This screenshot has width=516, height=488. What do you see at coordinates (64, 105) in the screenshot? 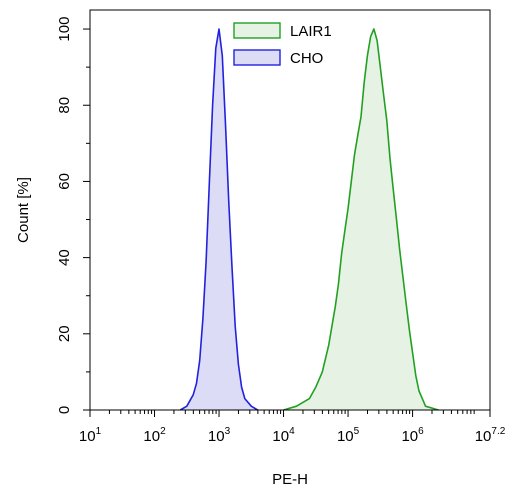
I see `y-tick-label: 80` at bounding box center [64, 105].